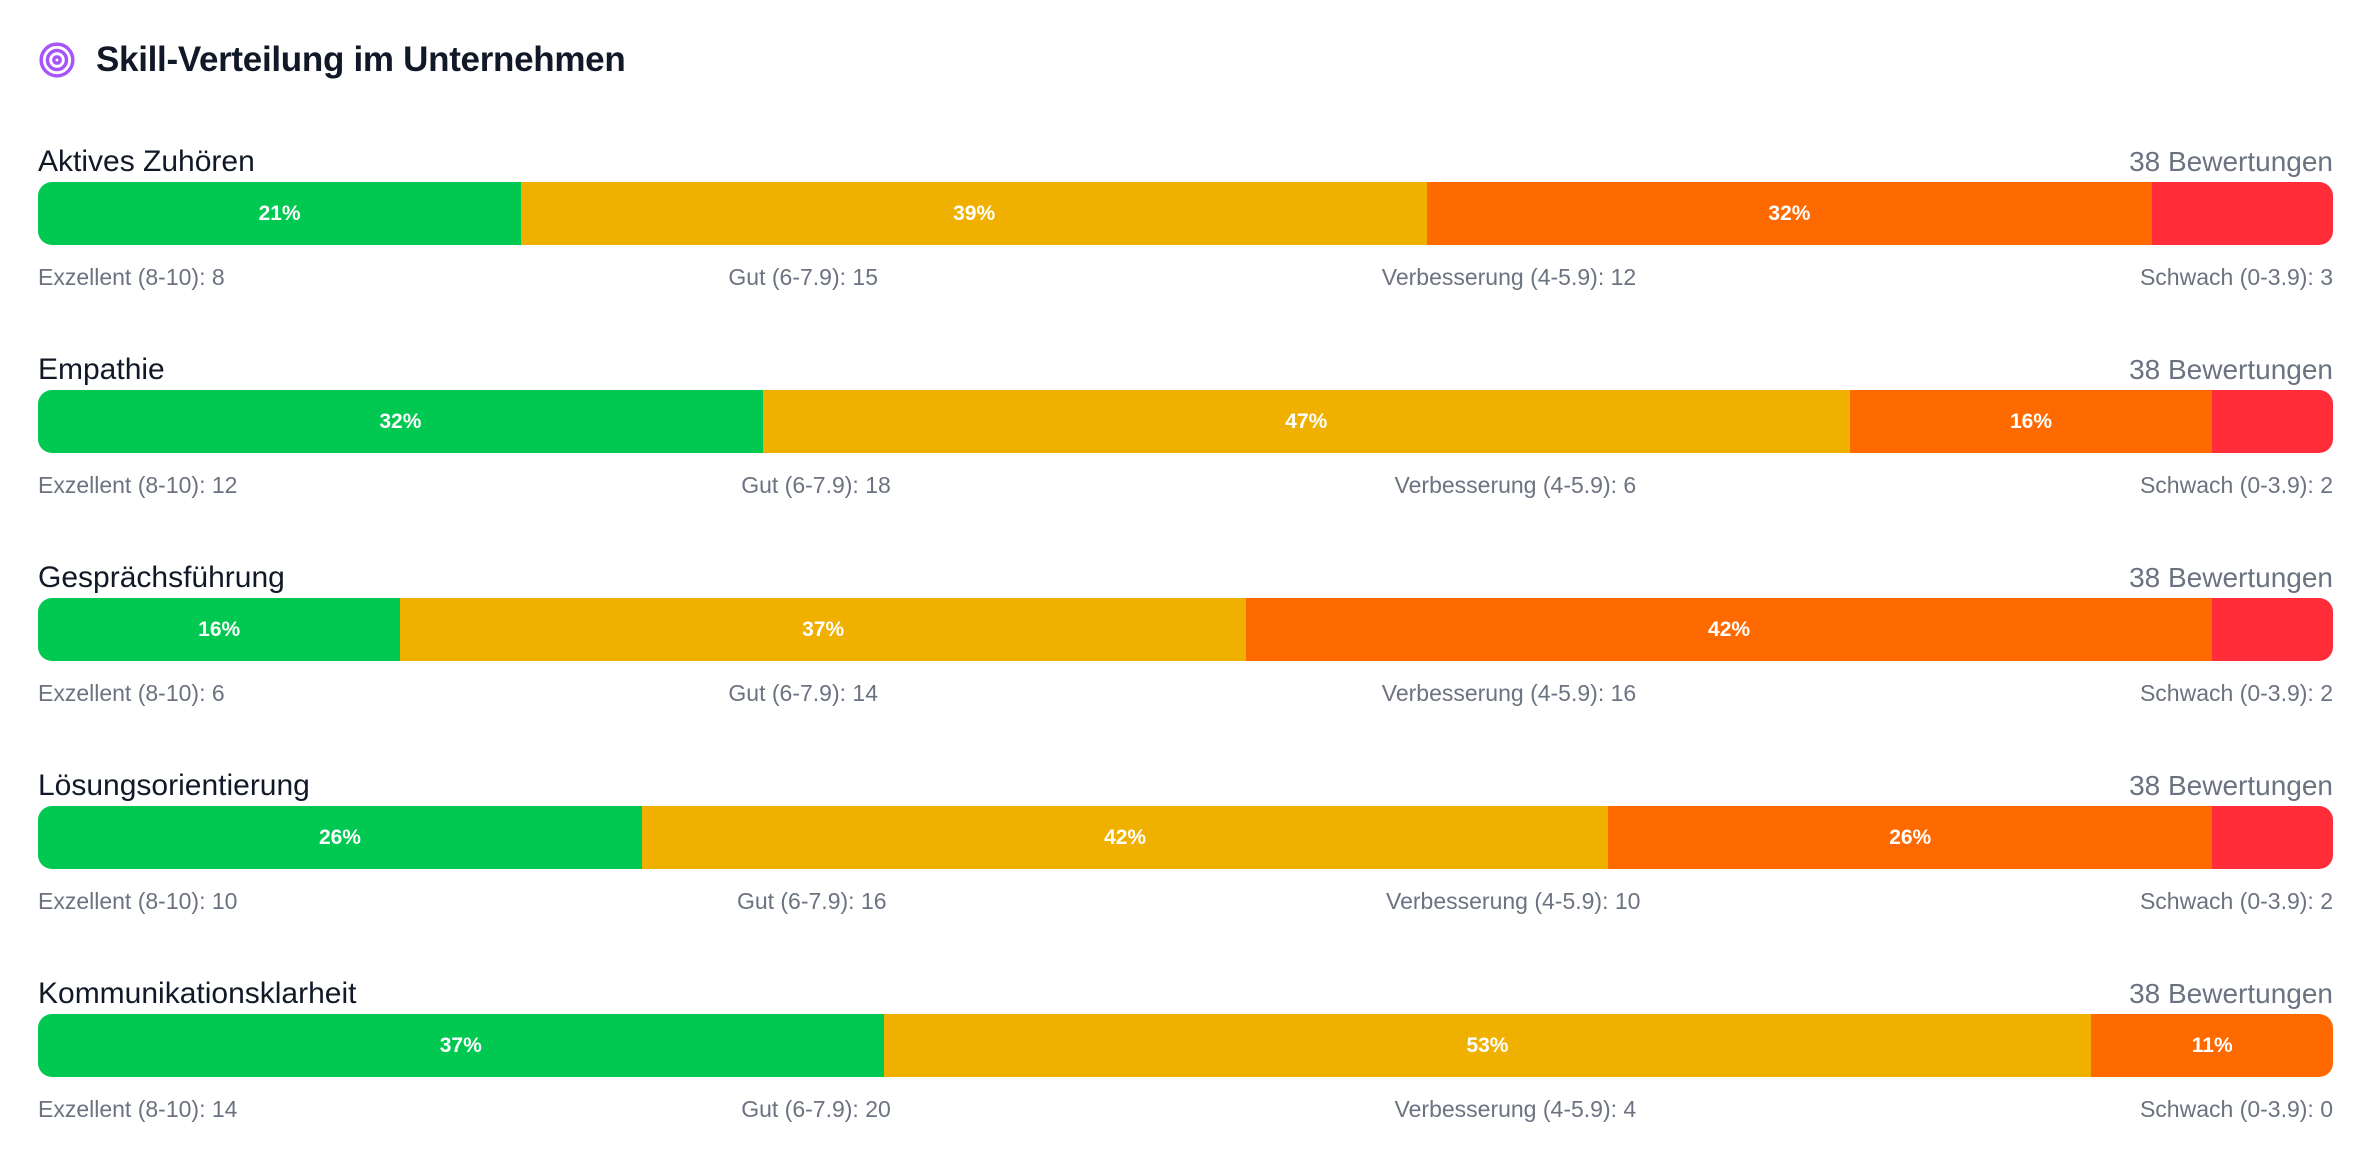 Image resolution: width=2372 pixels, height=1174 pixels. I want to click on stacked-bar: 21% 39% 32%, so click(1185, 213).